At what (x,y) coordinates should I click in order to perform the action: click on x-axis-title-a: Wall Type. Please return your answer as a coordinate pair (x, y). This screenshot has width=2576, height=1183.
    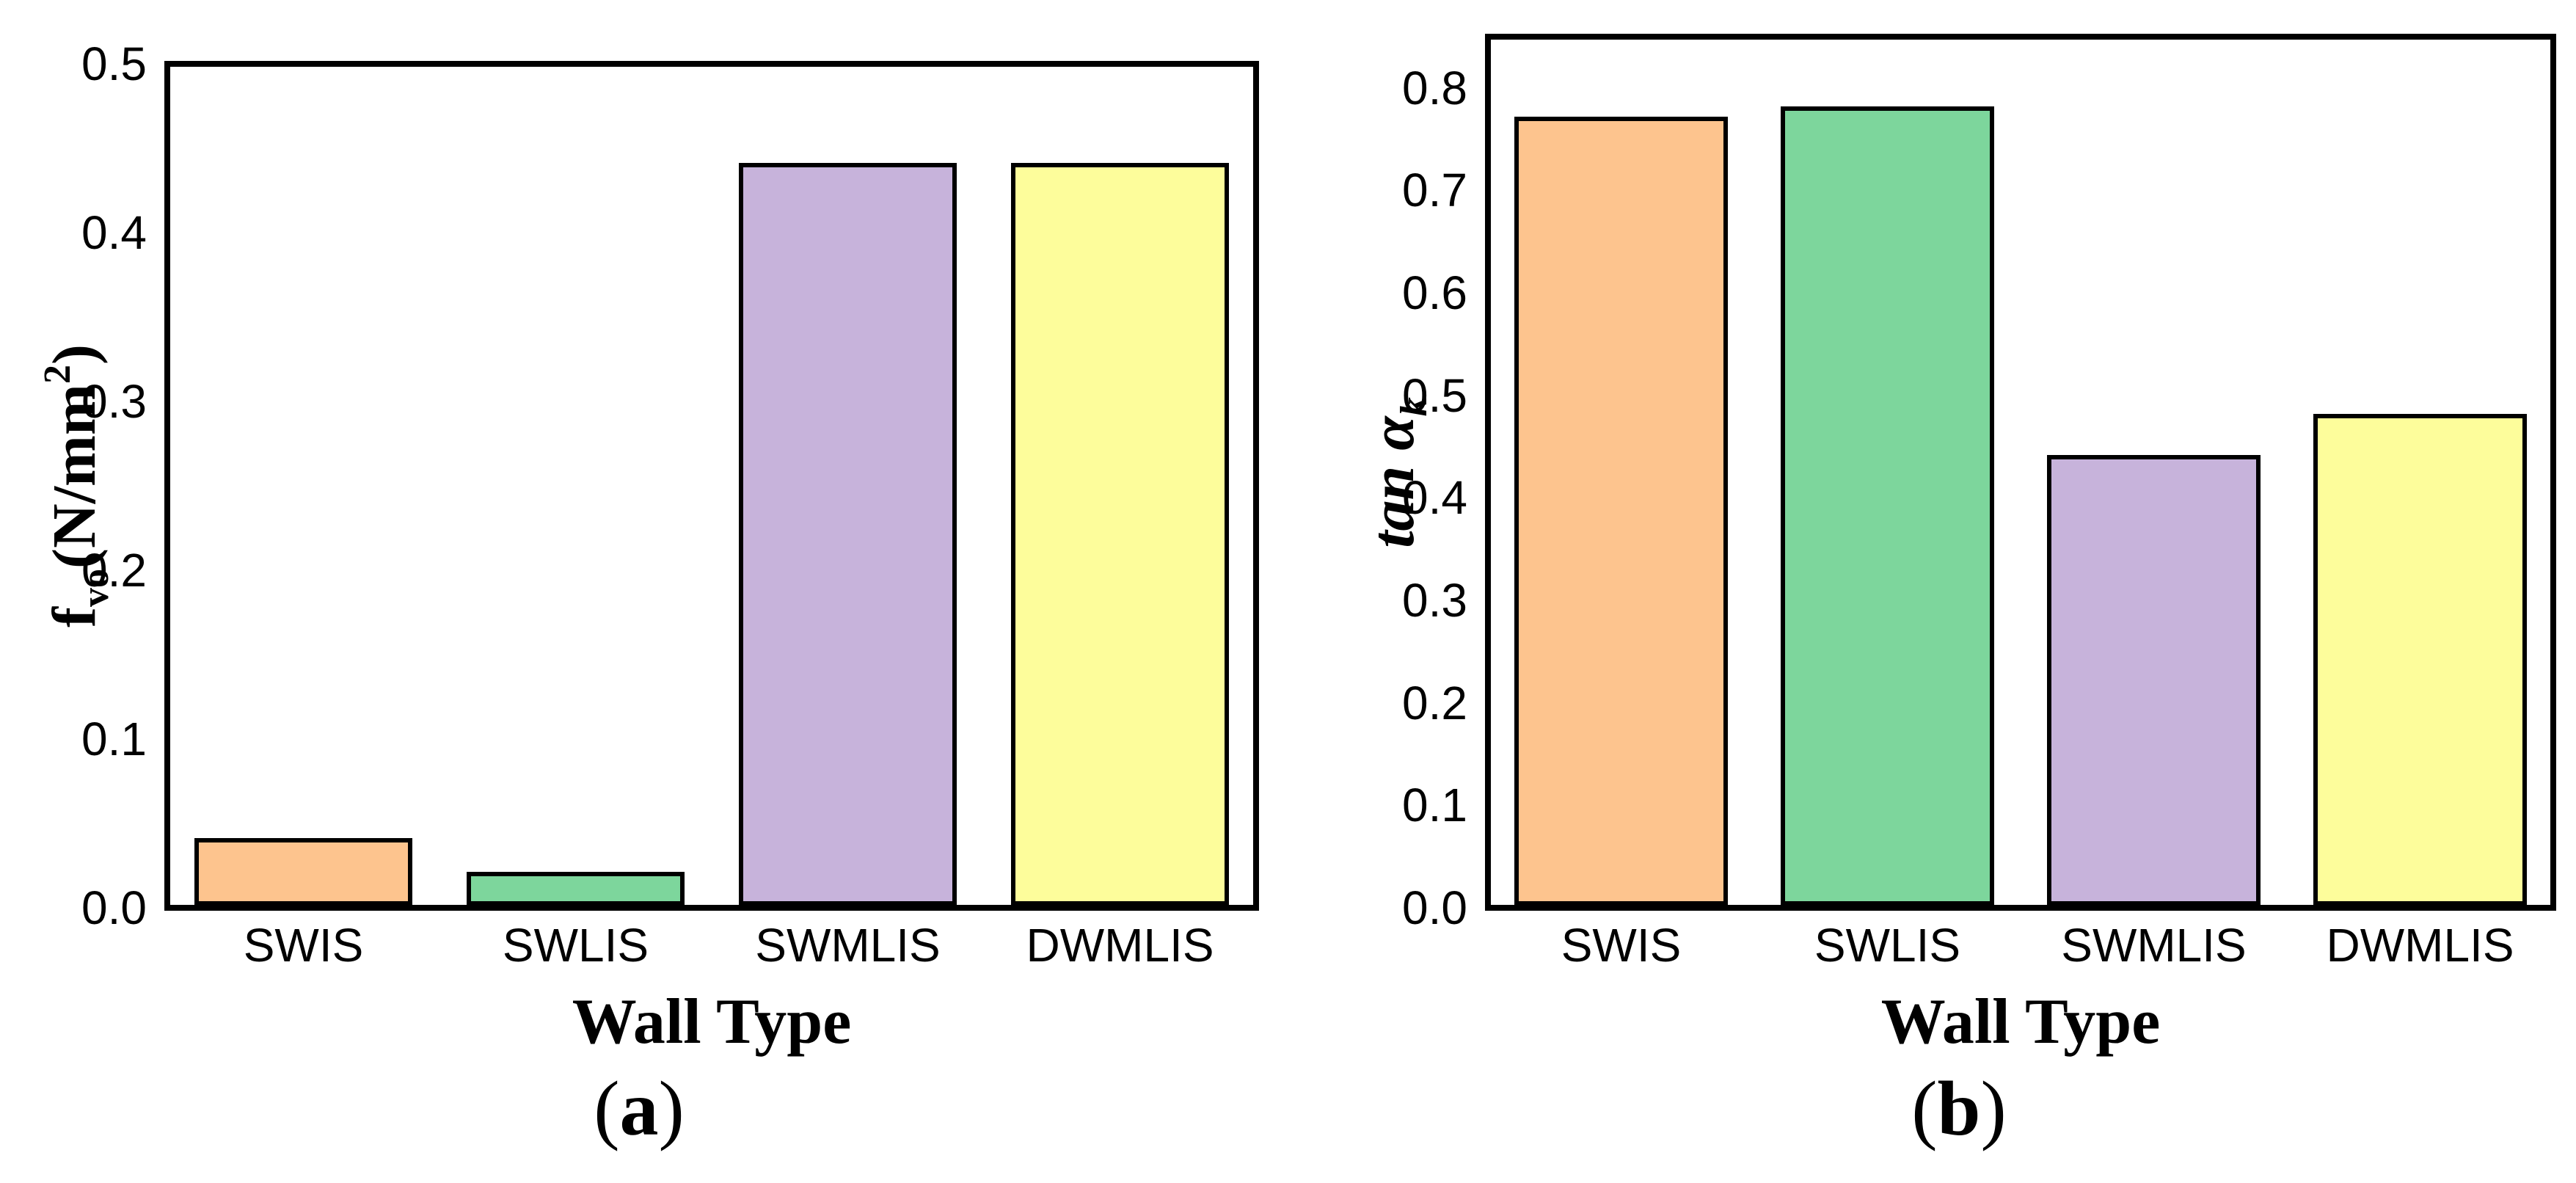
    Looking at the image, I should click on (712, 1022).